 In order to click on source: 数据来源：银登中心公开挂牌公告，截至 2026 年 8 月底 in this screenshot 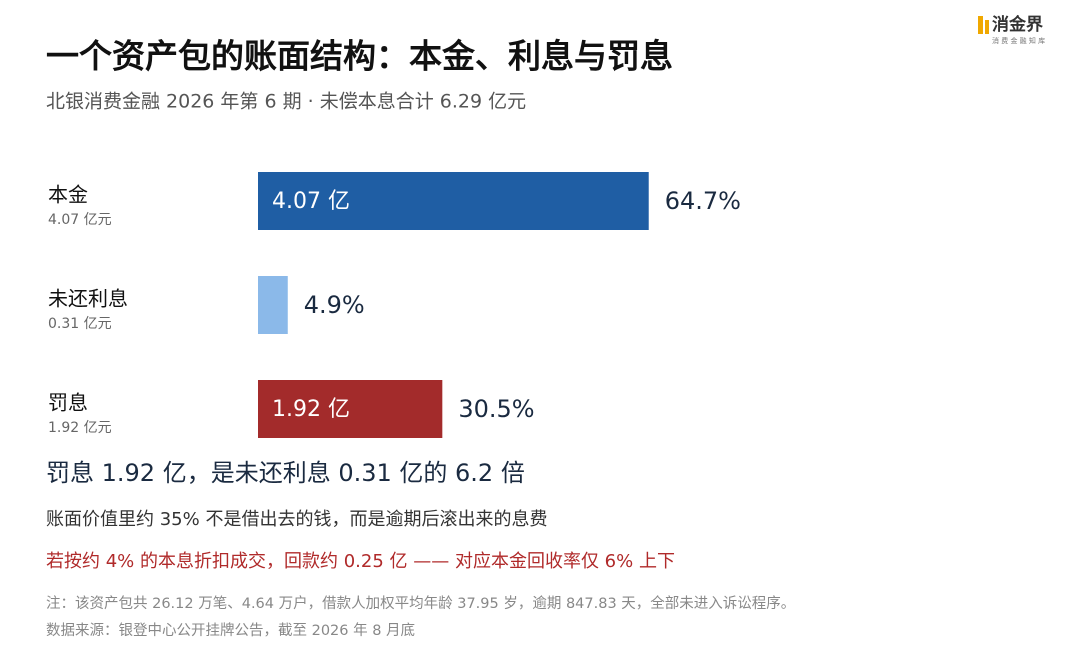, I will do `click(230, 630)`.